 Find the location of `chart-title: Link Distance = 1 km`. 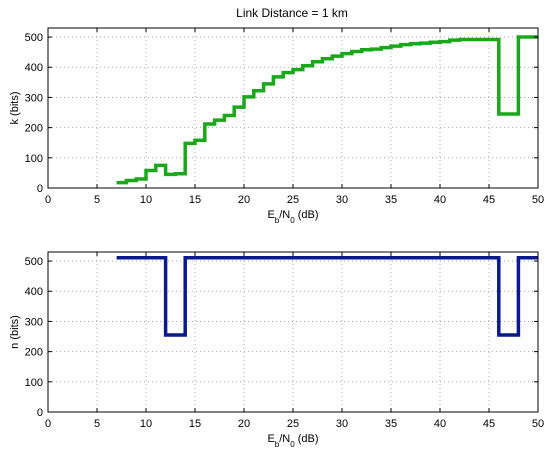

chart-title: Link Distance = 1 km is located at coordinates (292, 13).